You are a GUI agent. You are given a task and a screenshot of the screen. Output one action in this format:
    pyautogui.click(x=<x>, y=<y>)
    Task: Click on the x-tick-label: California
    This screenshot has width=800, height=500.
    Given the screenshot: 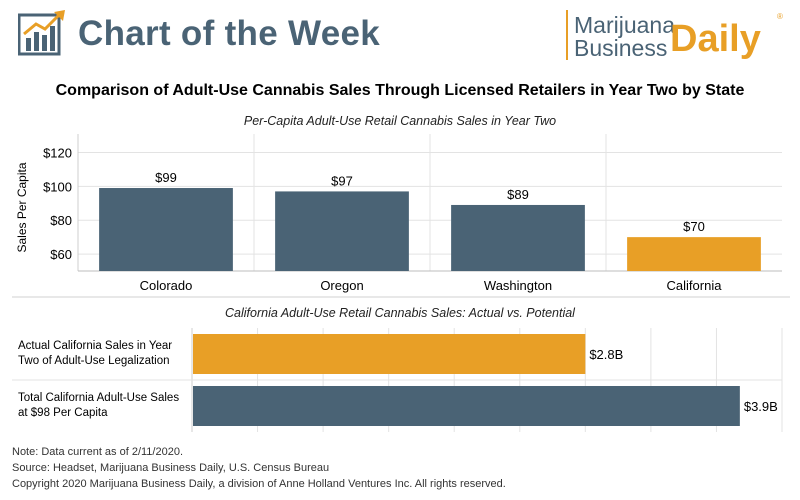 What is the action you would take?
    pyautogui.click(x=695, y=285)
    